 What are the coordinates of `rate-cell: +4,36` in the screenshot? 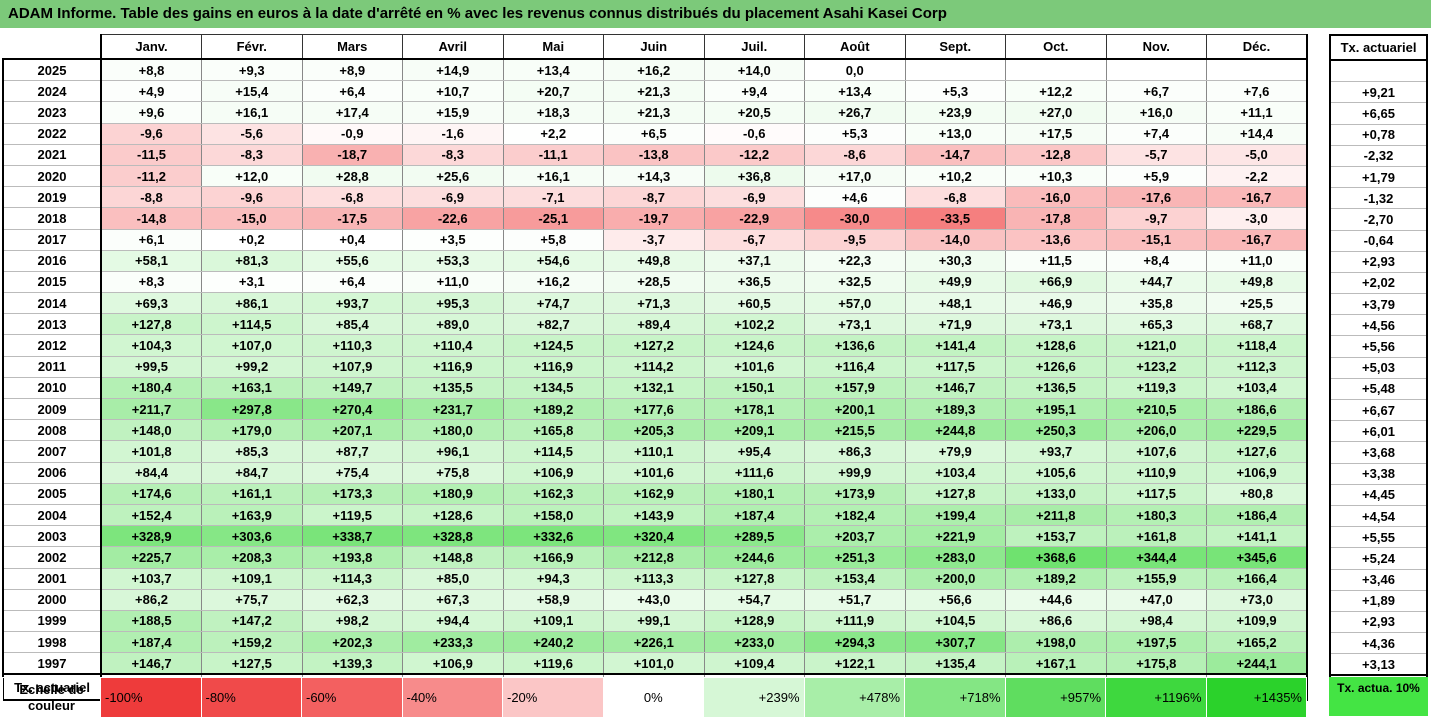 It's located at (1378, 643).